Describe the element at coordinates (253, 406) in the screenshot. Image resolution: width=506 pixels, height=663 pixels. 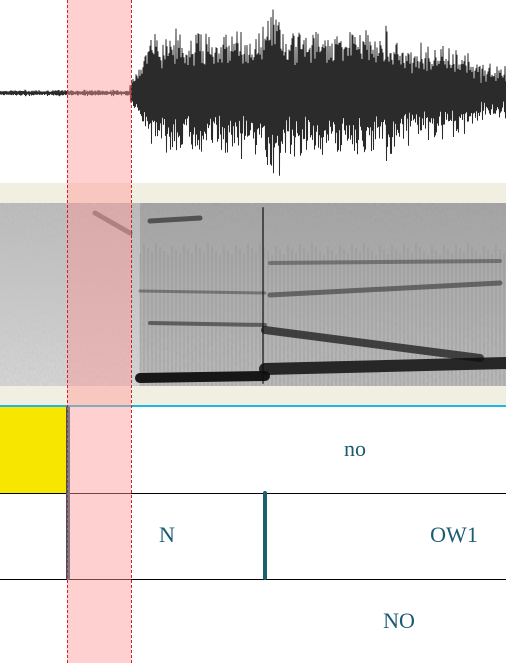
I see `tier-top-border` at that location.